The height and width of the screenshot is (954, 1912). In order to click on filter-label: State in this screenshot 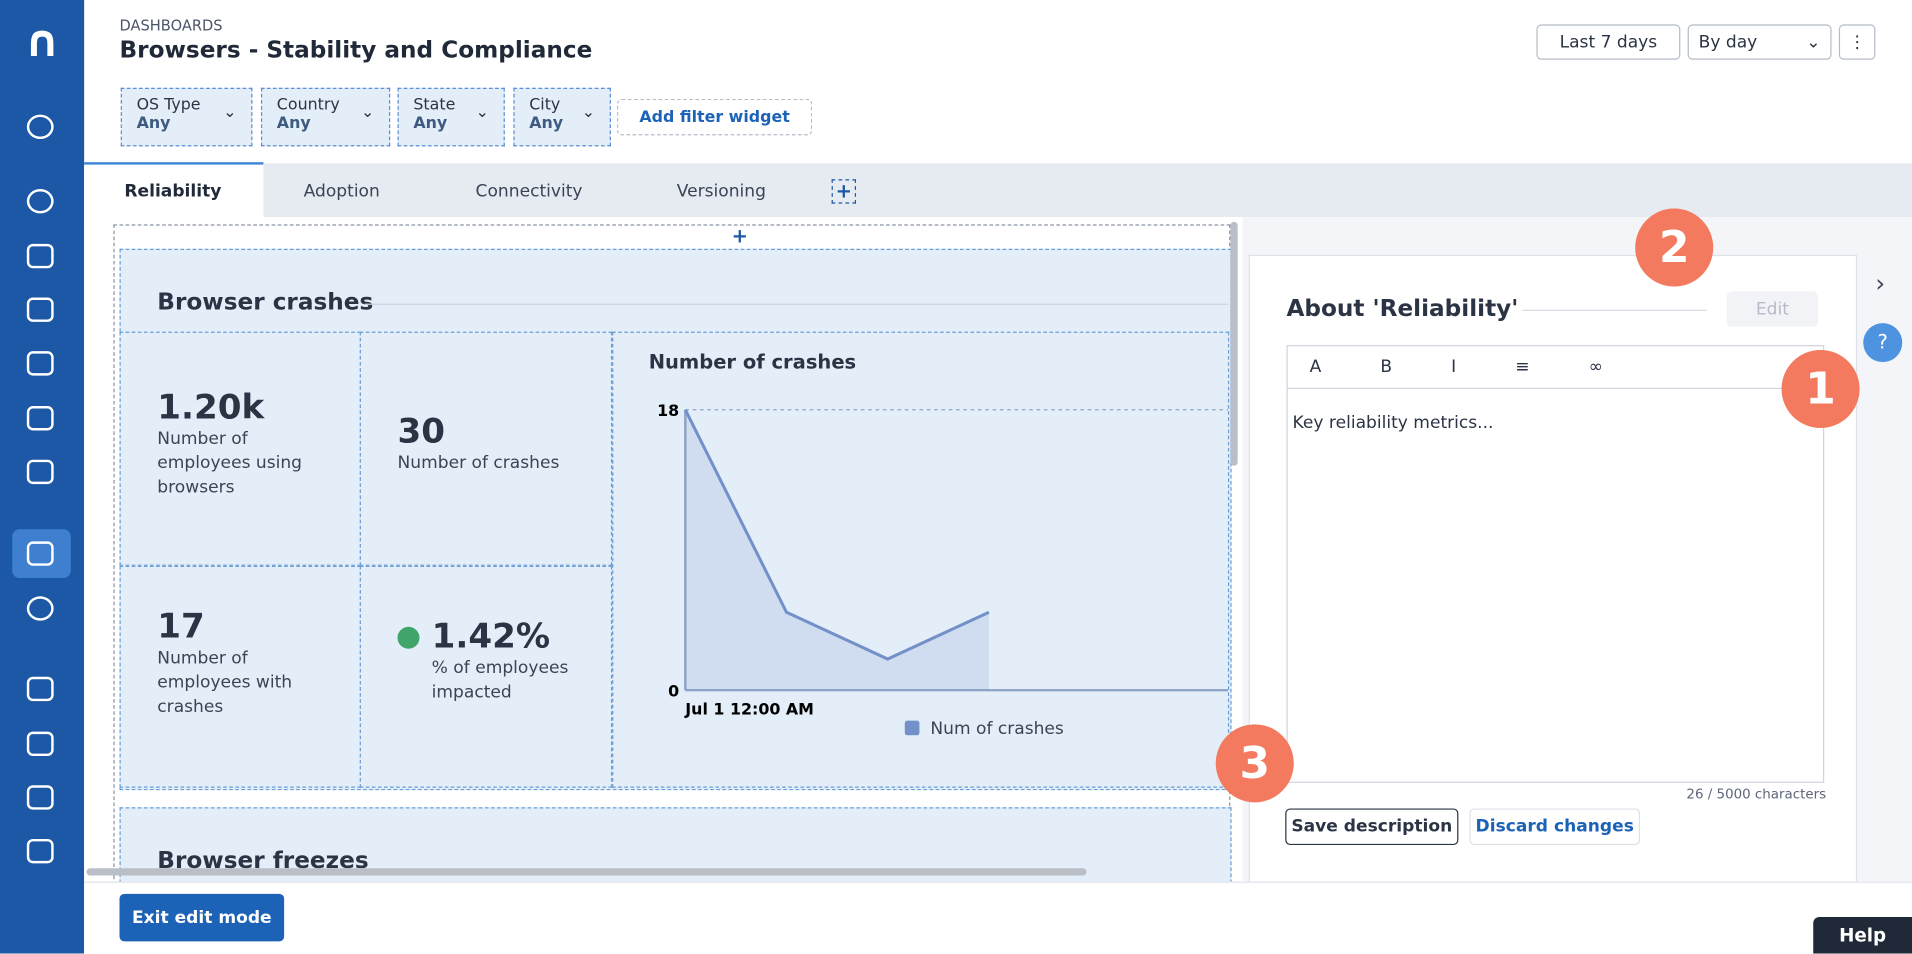, I will do `click(434, 105)`.